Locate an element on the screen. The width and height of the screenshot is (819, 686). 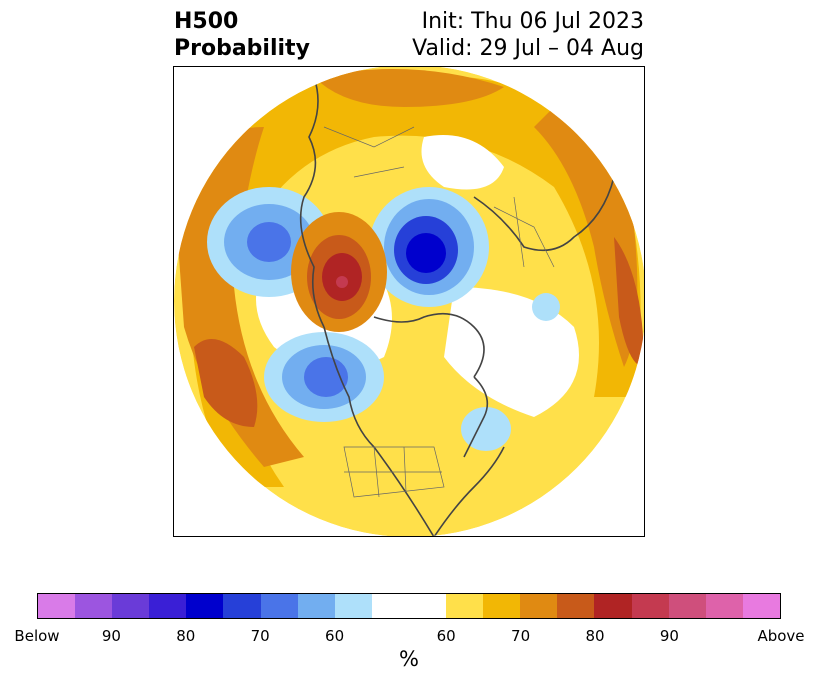
colorbar-unit-label: % is located at coordinates (409, 659).